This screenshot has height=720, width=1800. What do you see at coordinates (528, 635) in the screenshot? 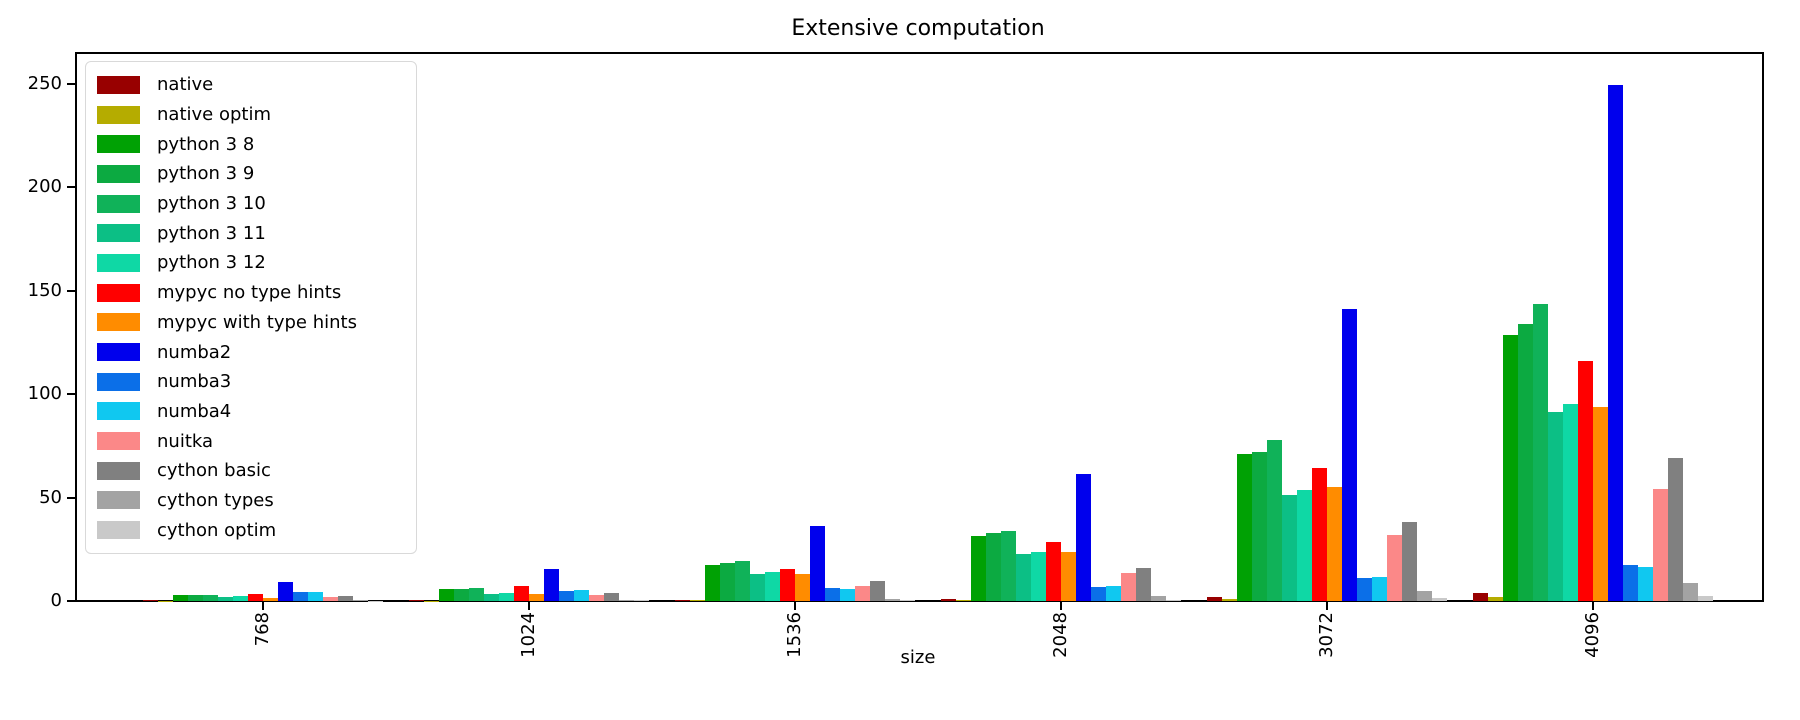
I see `x-tick-label: 1024` at bounding box center [528, 635].